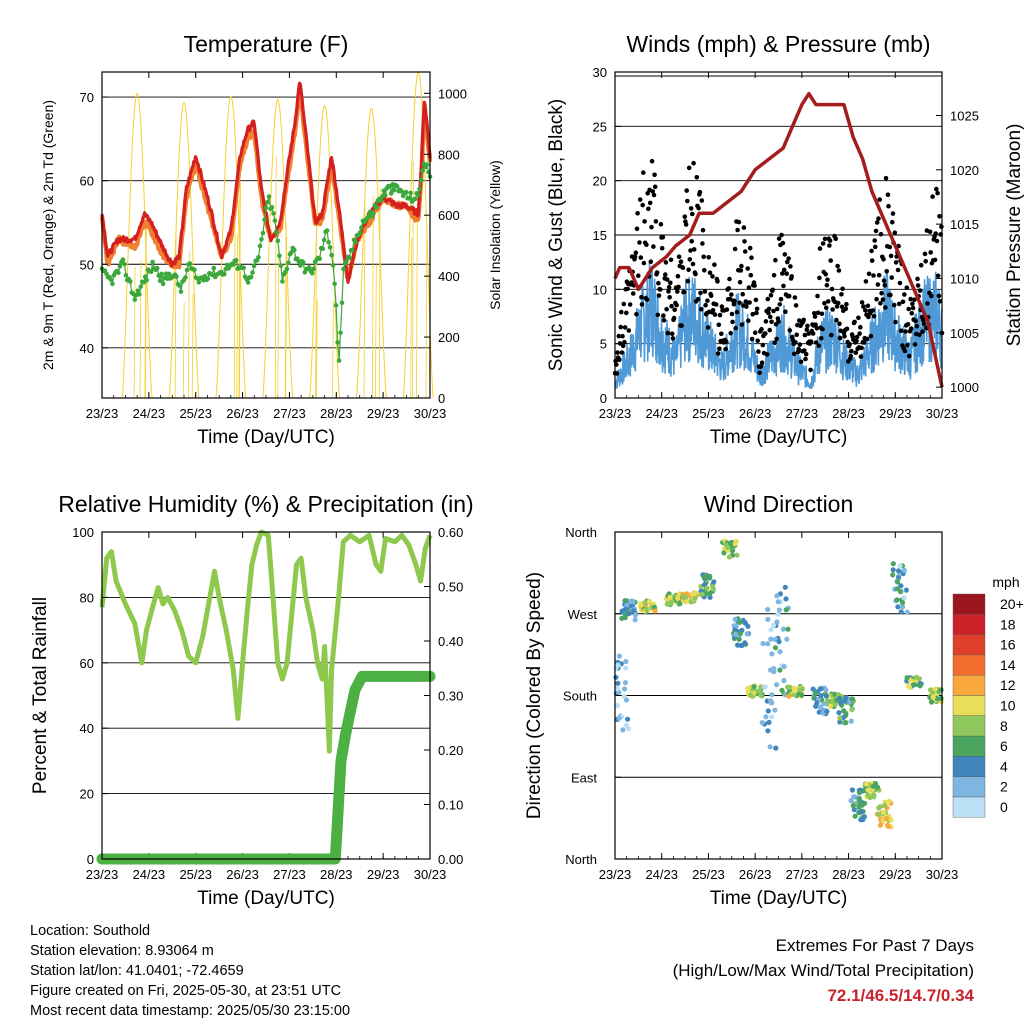  What do you see at coordinates (149, 413) in the screenshot?
I see `x-tick-label: 24/23` at bounding box center [149, 413].